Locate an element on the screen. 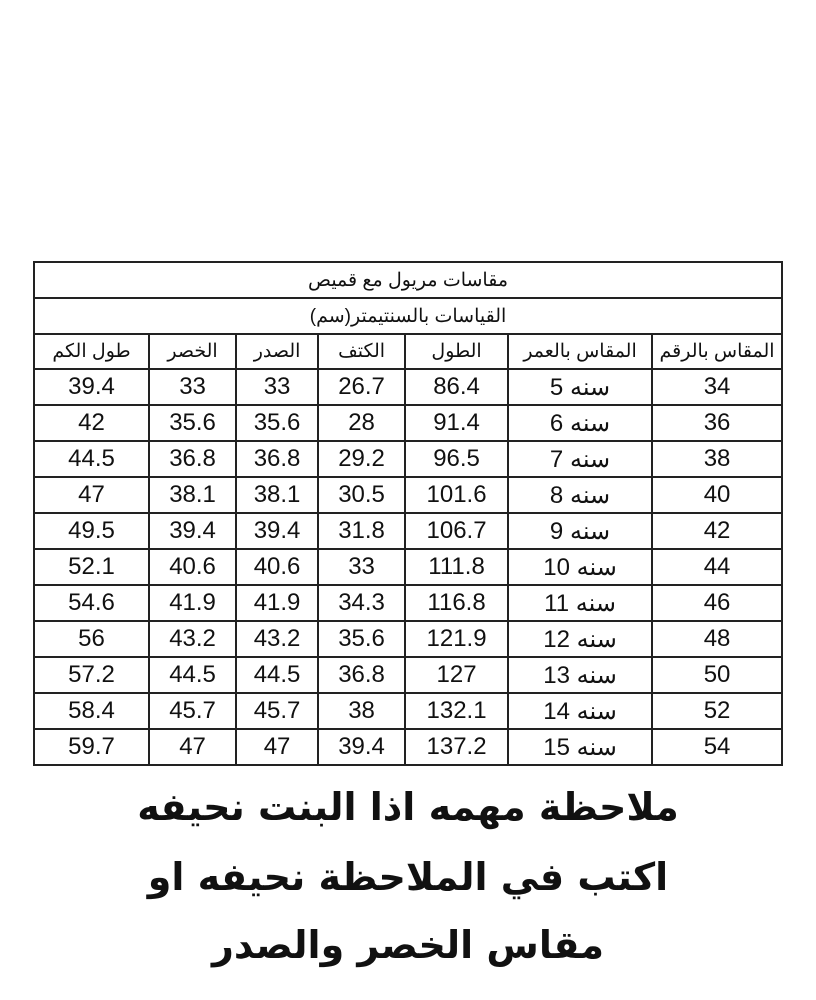  table-cell: 121.9 is located at coordinates (457, 639).